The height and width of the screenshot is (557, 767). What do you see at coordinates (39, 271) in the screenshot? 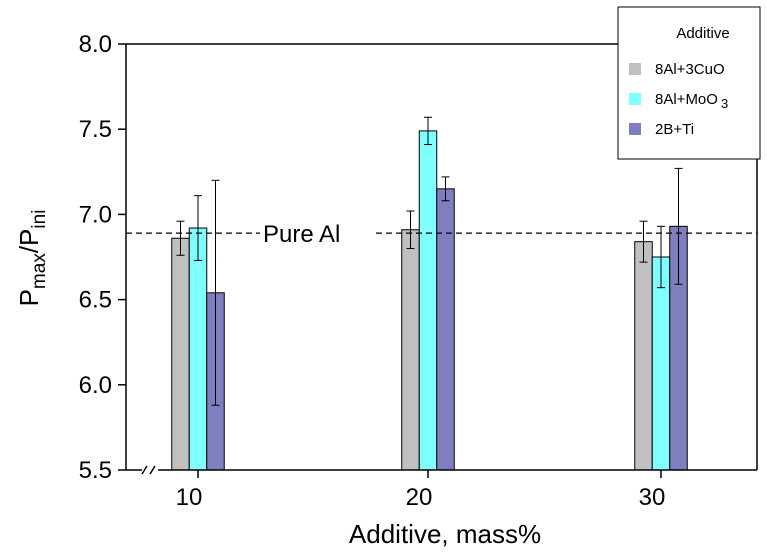
I see `y-axis-title-sub1: max` at bounding box center [39, 271].